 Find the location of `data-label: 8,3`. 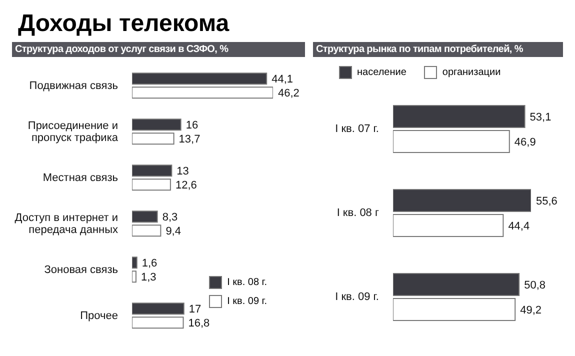

data-label: 8,3 is located at coordinates (170, 218).